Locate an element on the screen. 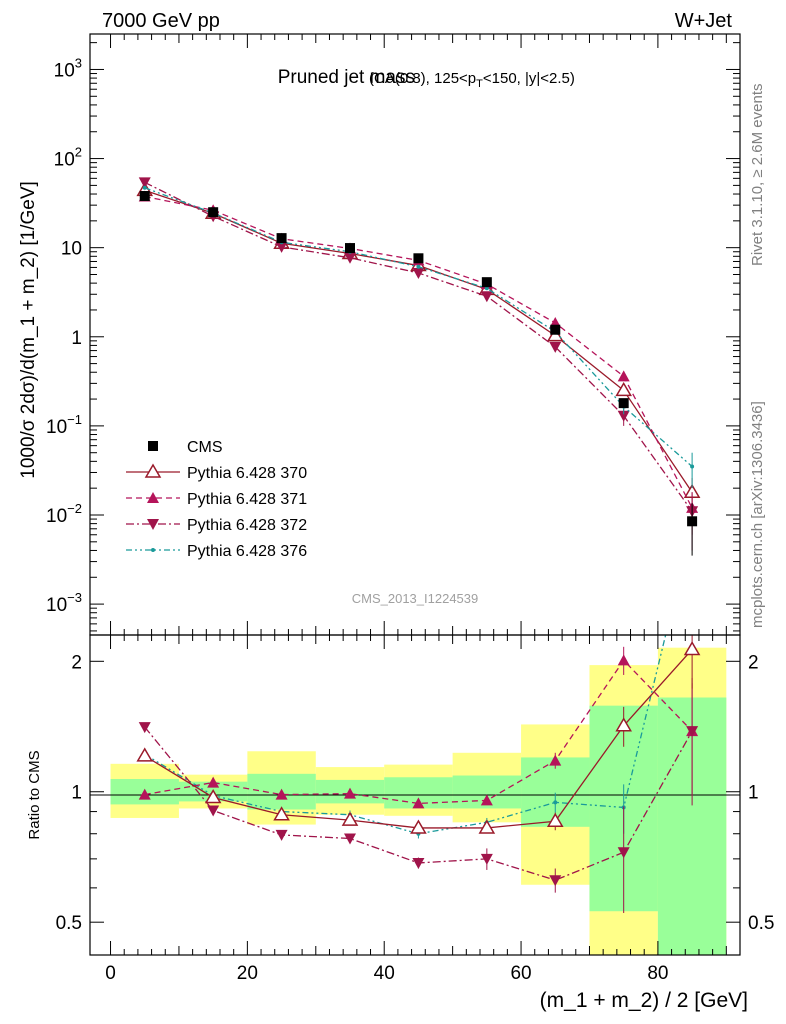 Image resolution: width=786 pixels, height=1024 pixels. ratio-y-tick-label: 1 is located at coordinates (76, 793).